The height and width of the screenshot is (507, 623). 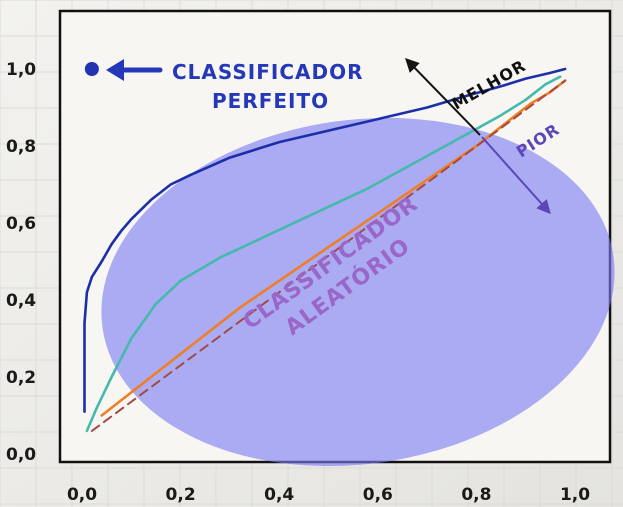 What do you see at coordinates (21, 147) in the screenshot?
I see `y-tick-label: 0,8` at bounding box center [21, 147].